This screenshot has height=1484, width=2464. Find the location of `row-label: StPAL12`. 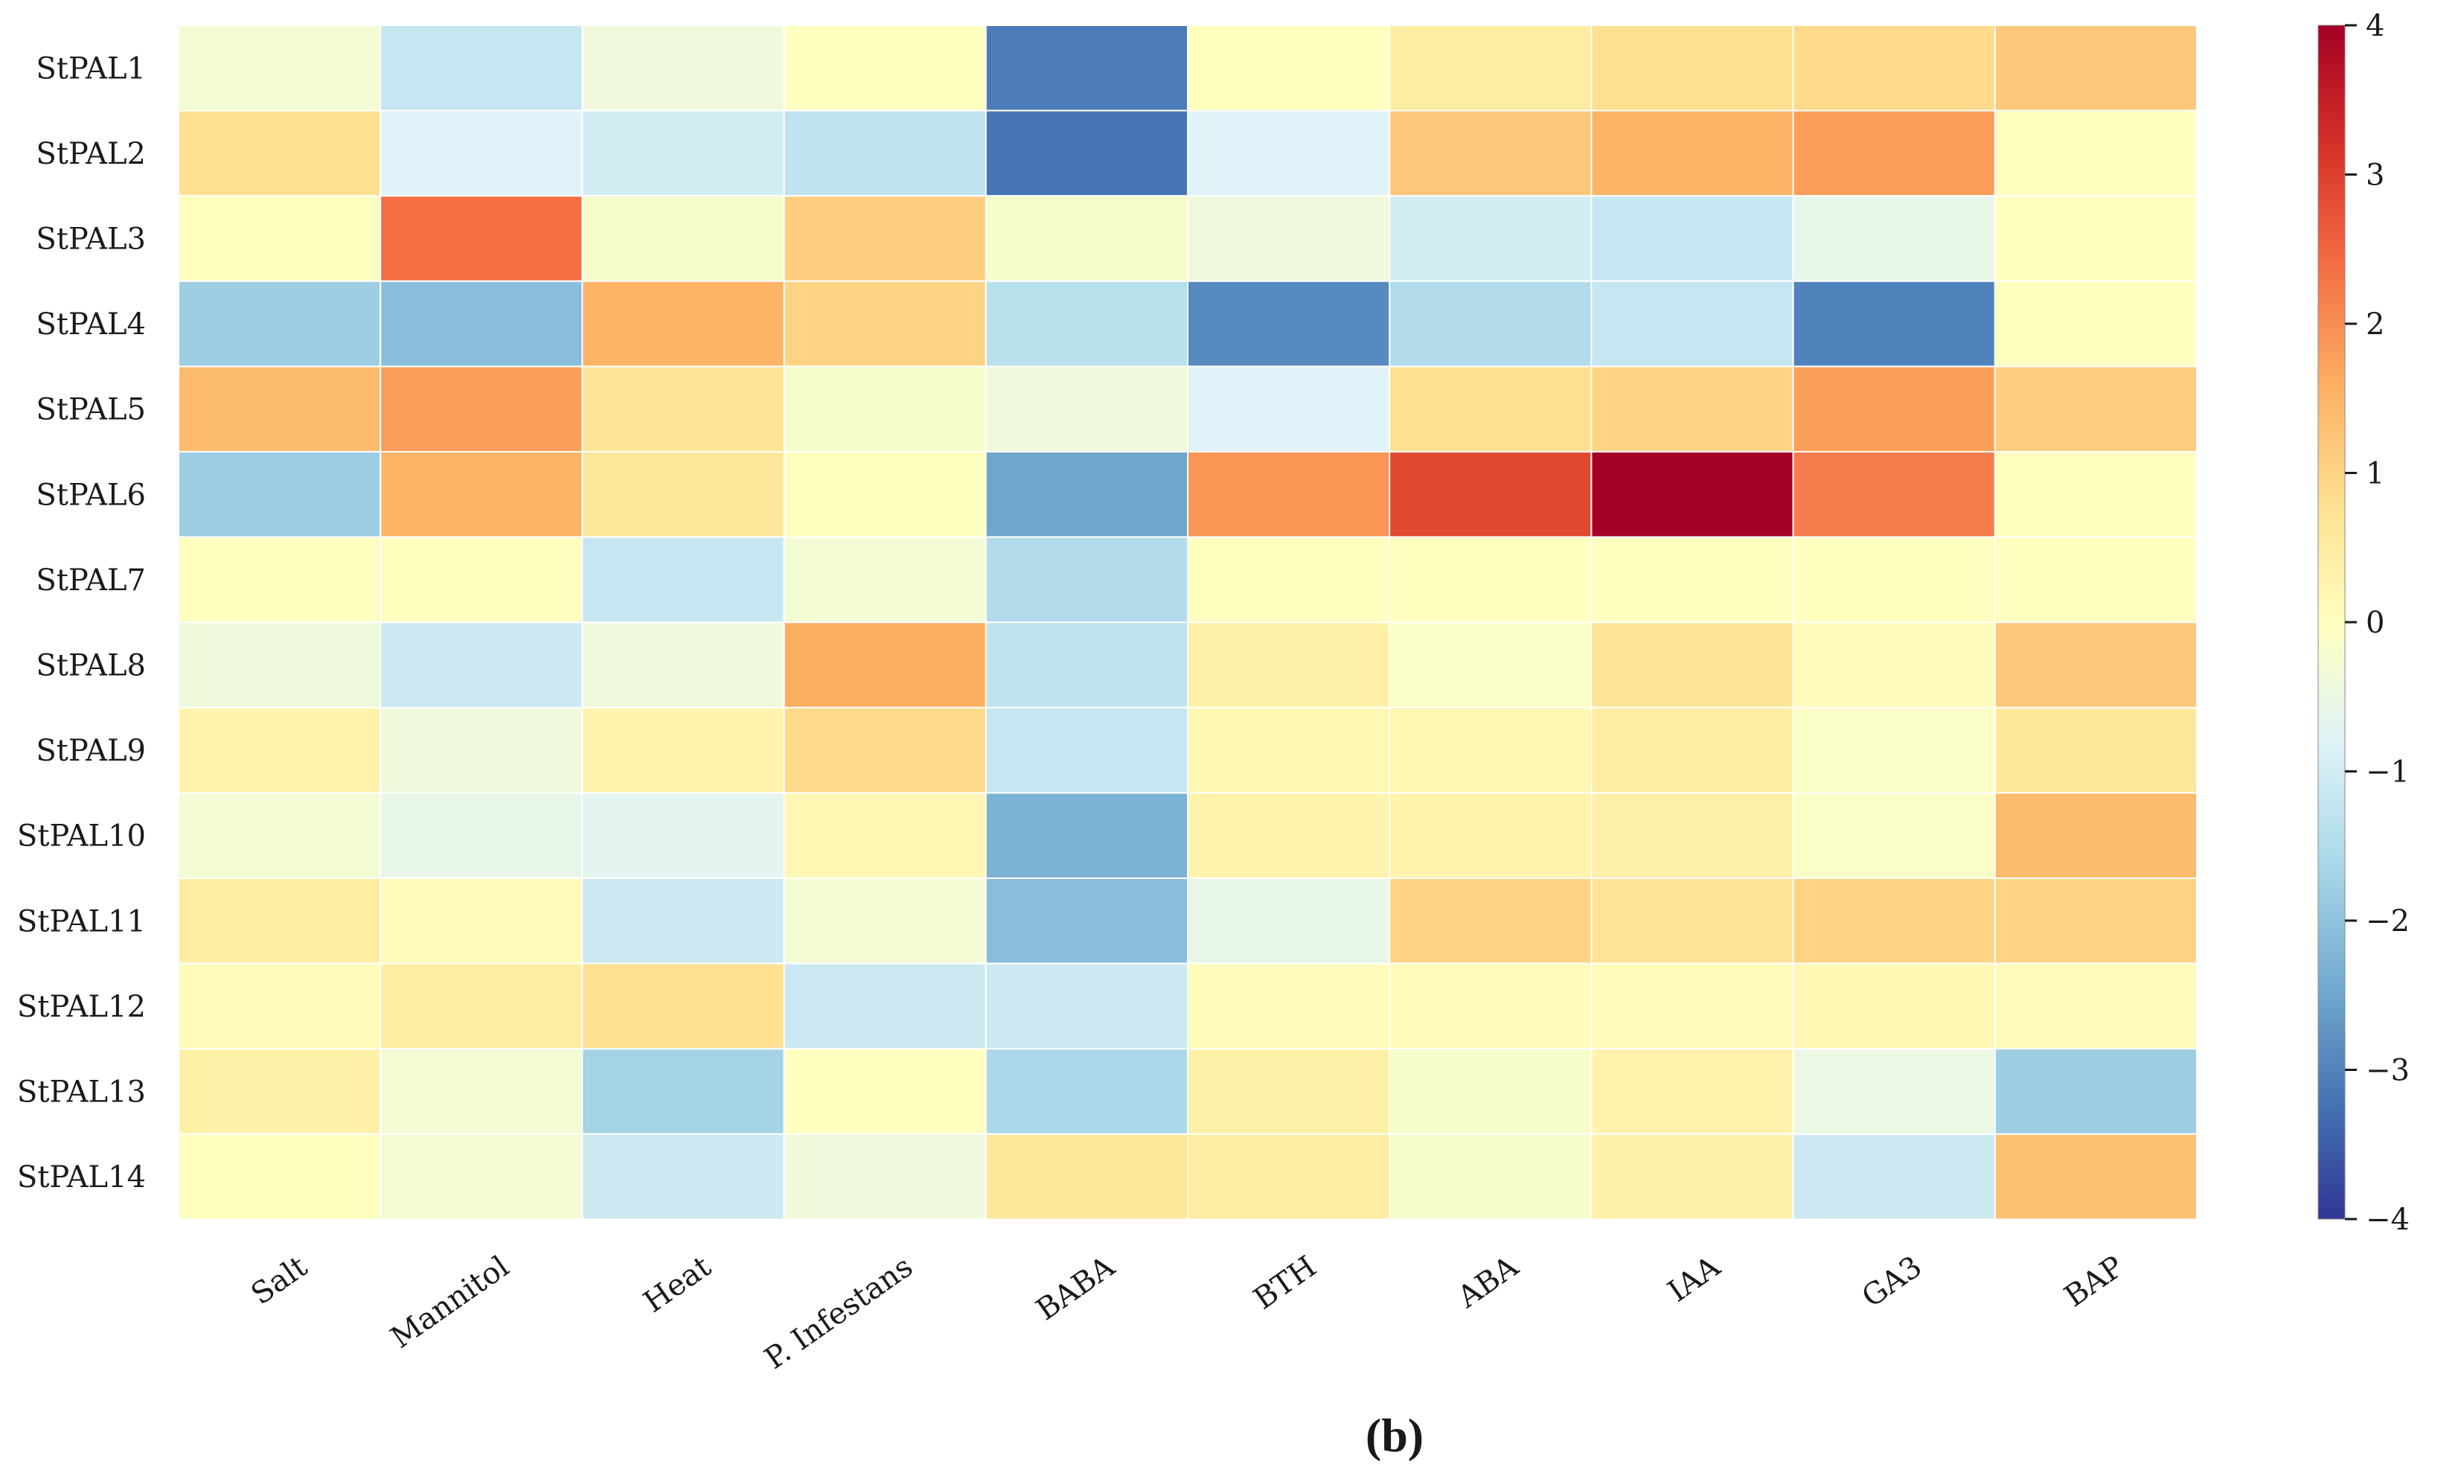

row-label: StPAL12 is located at coordinates (81, 1007).